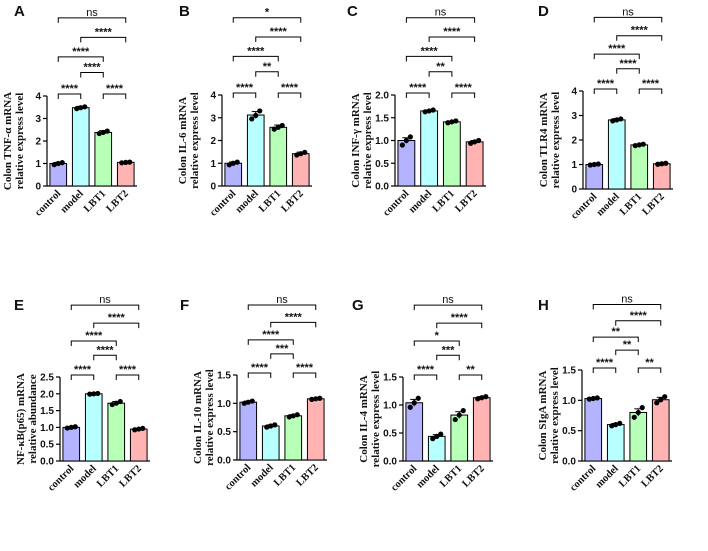 The height and width of the screenshot is (551, 708). I want to click on panel-letter: F, so click(184, 305).